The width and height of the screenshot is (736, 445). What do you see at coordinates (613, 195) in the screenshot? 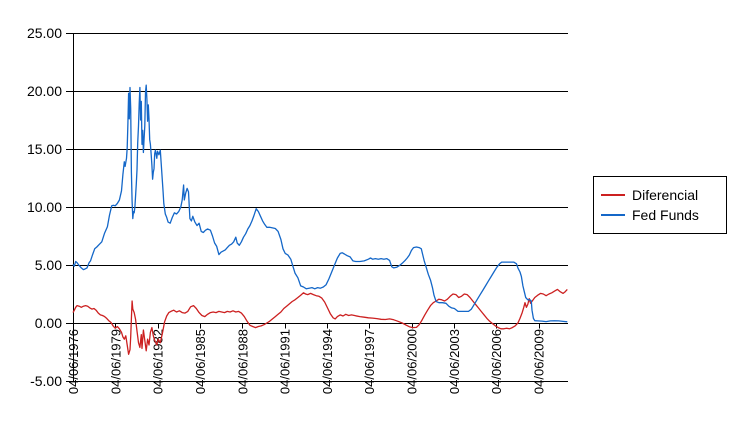
I see `legend-swatch-diferencial` at bounding box center [613, 195].